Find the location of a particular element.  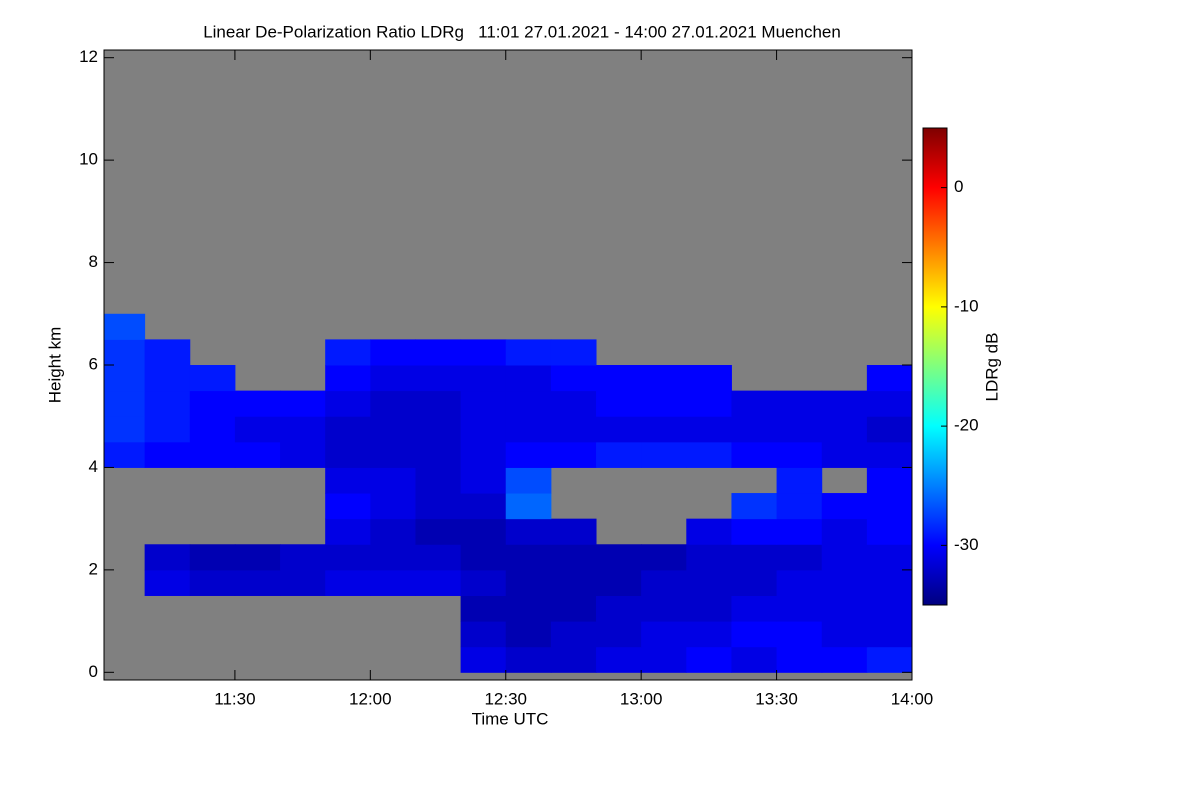

y-tick-label: 12 is located at coordinates (88, 56).